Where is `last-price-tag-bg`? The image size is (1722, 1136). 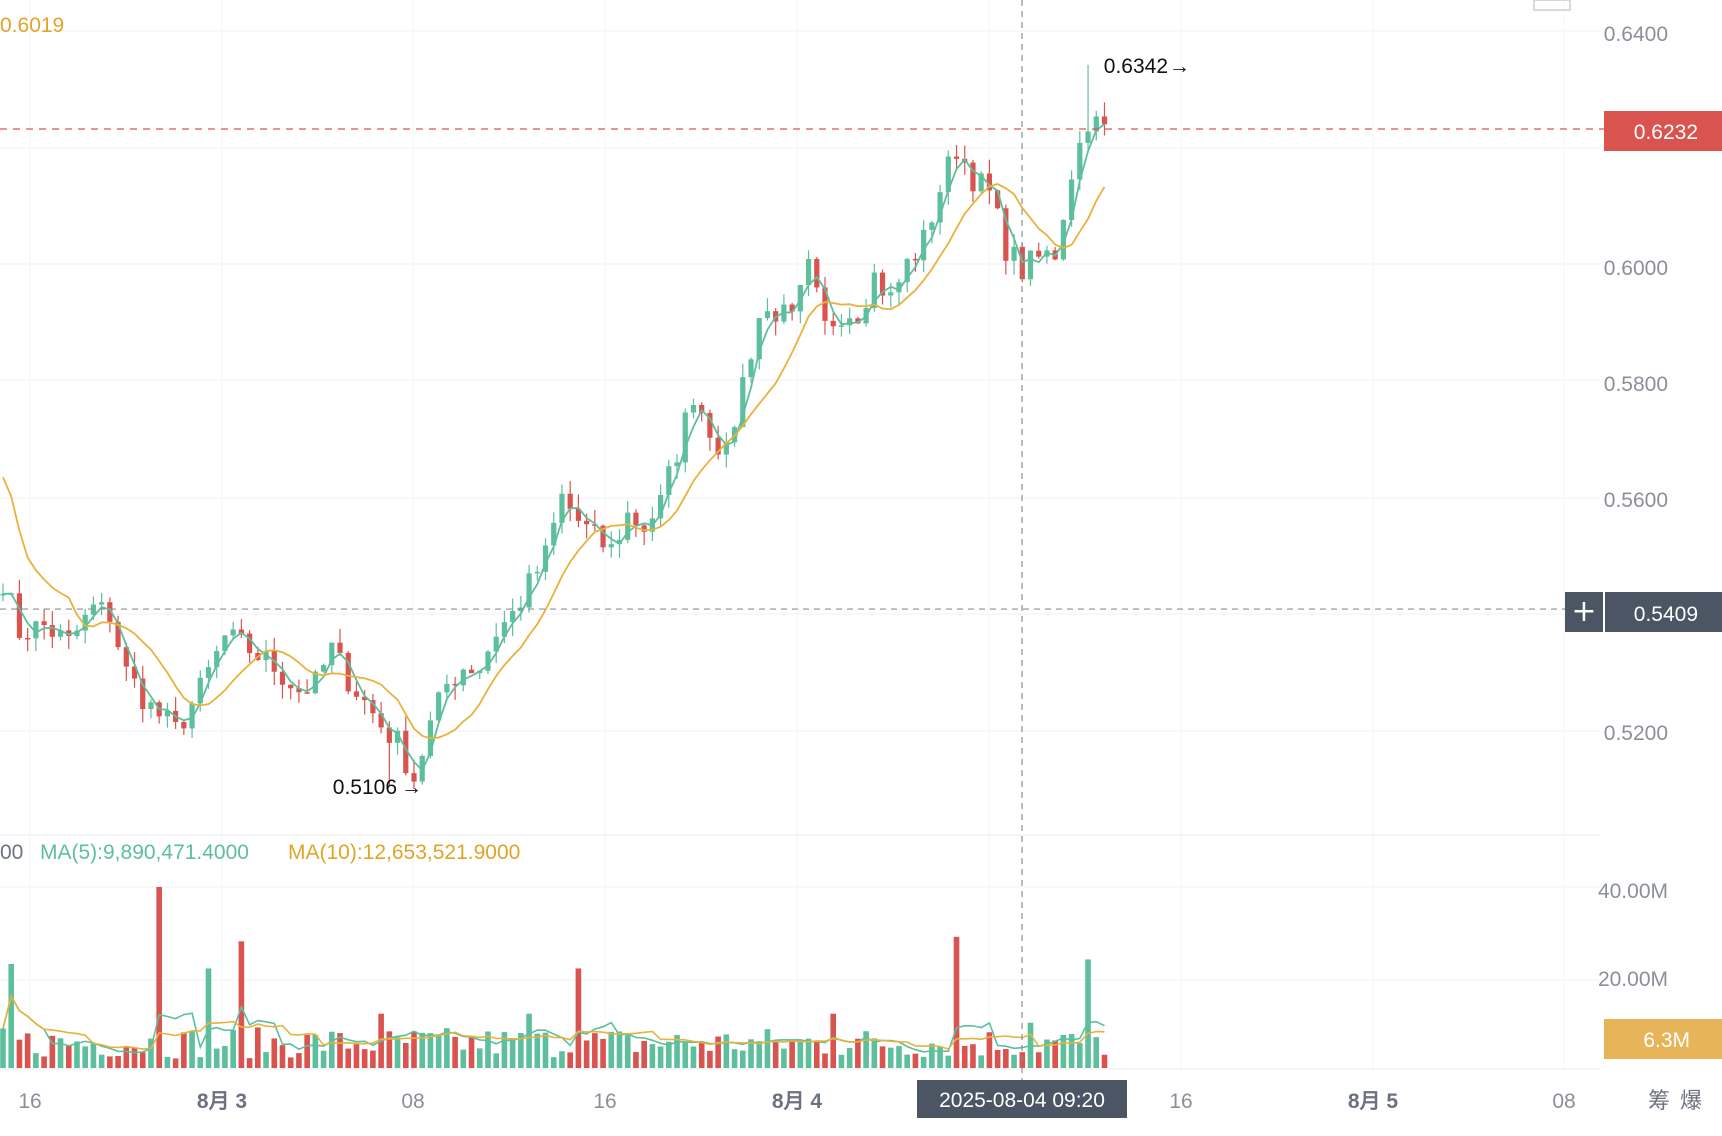
last-price-tag-bg is located at coordinates (1663, 131).